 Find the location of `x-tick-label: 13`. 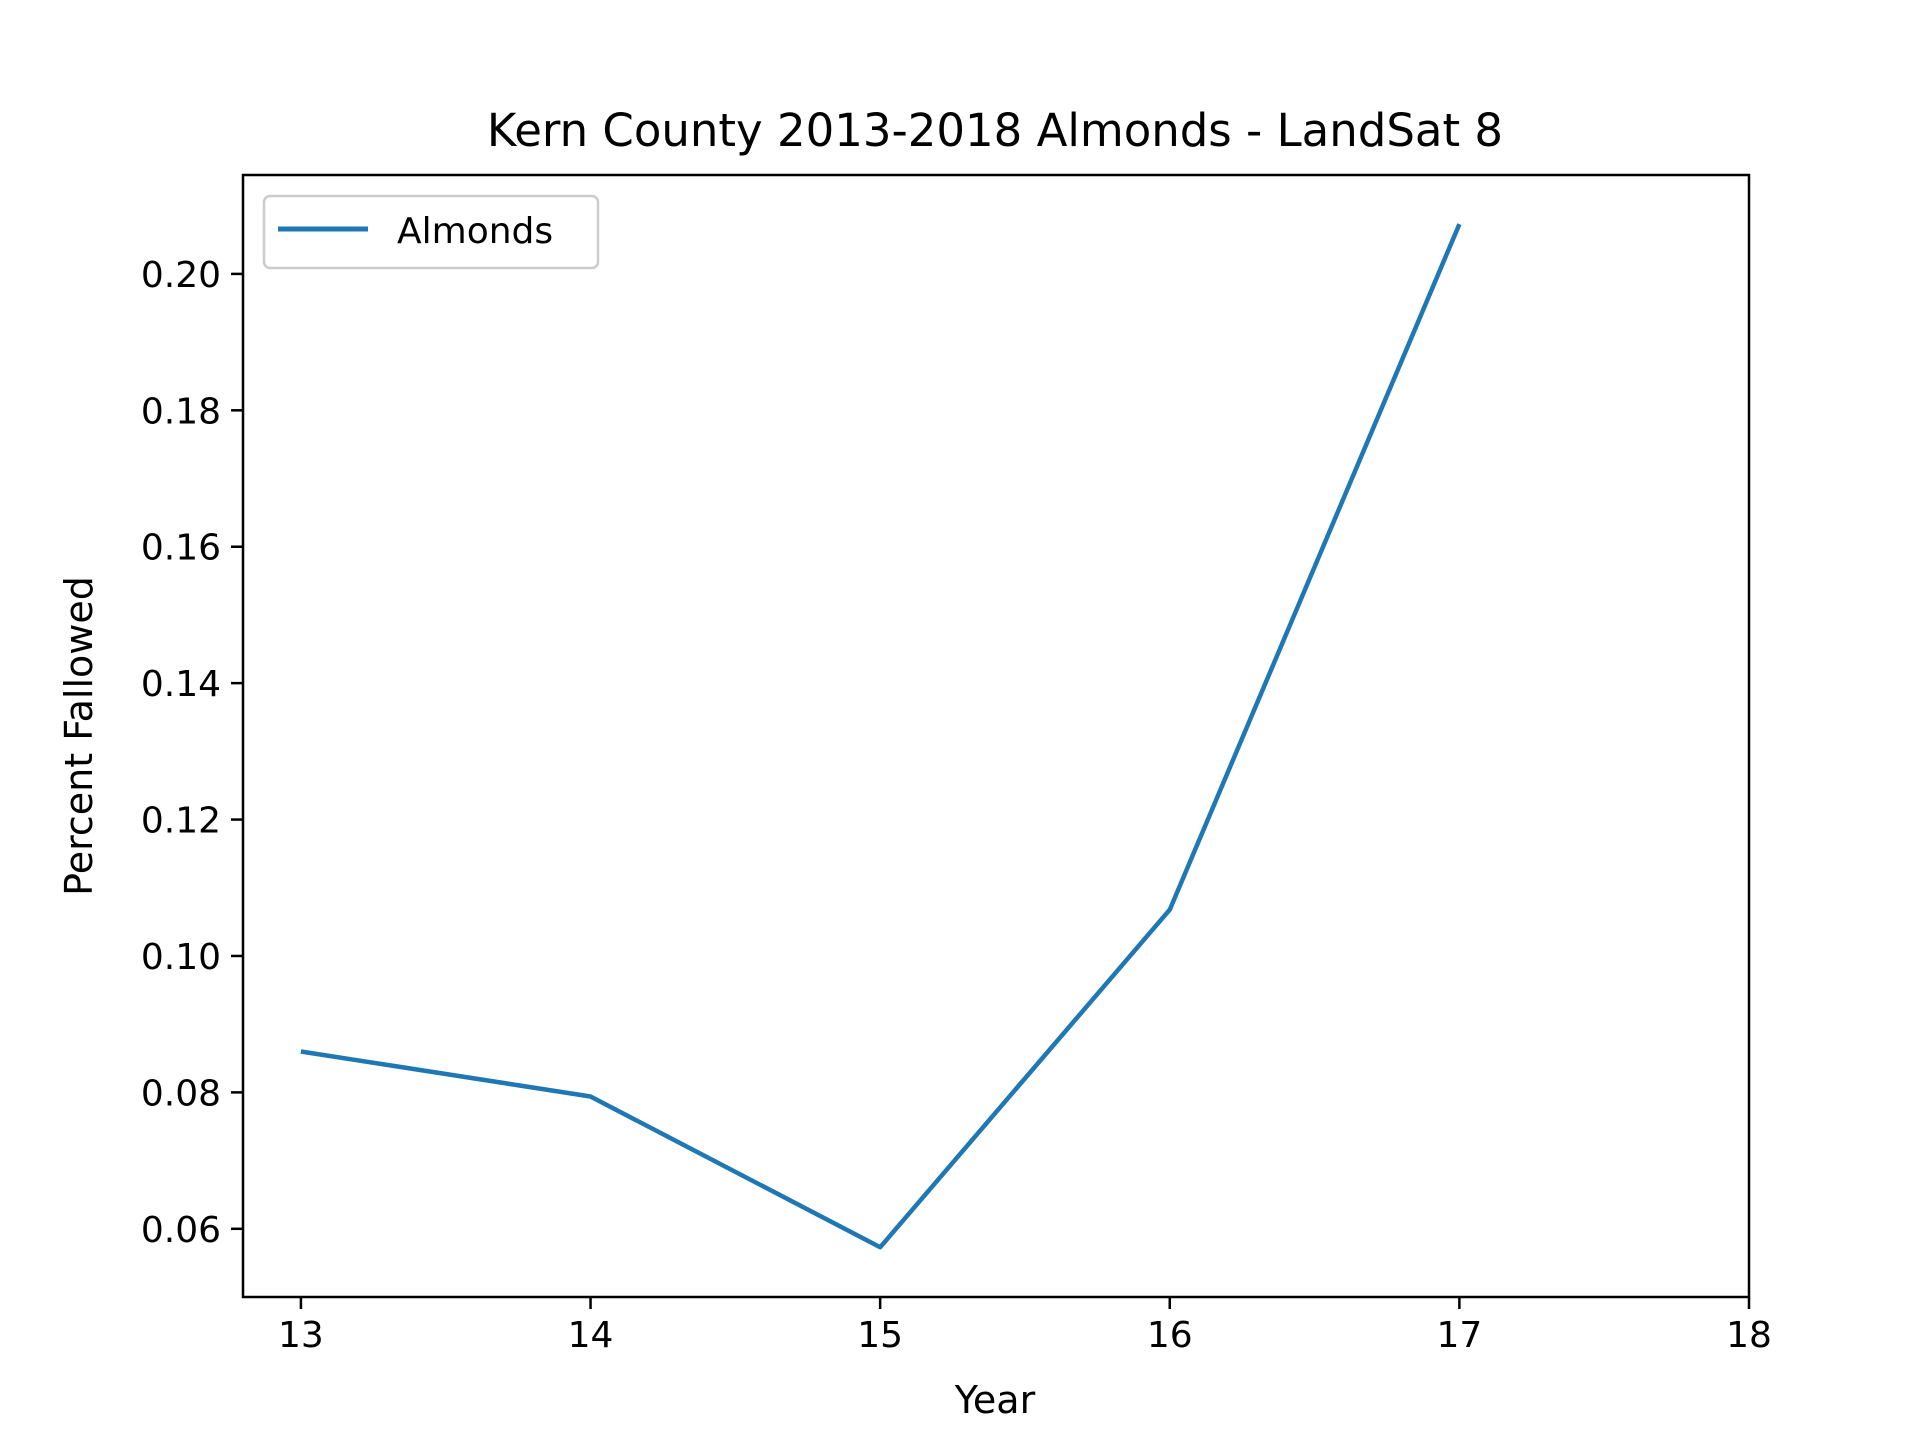

x-tick-label: 13 is located at coordinates (301, 1335).